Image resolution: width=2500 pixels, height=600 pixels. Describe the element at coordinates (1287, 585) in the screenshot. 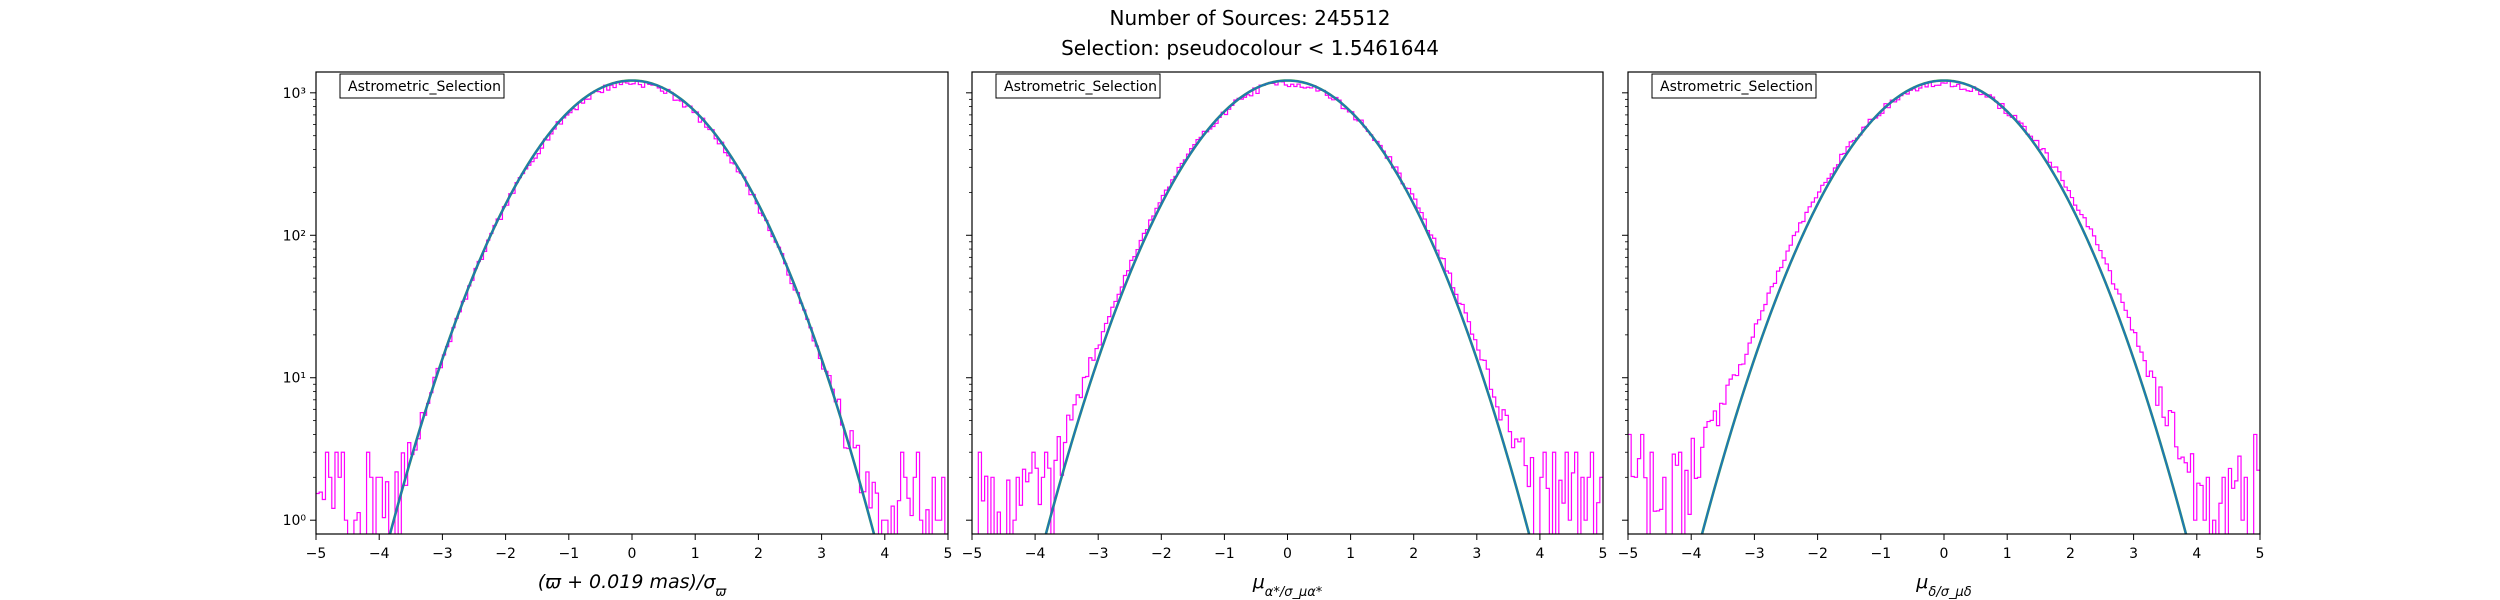

I see `xlabel-text: μα*/σ_μα*` at that location.